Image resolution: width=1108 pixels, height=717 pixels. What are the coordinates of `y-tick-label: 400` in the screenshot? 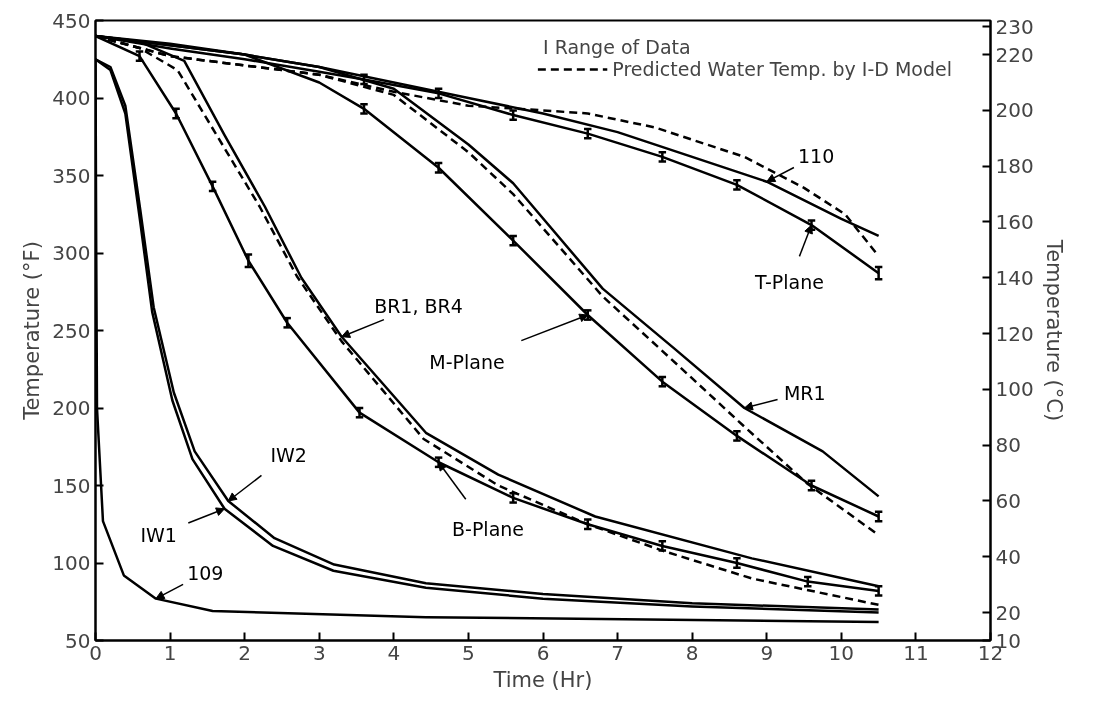 It's located at (71, 98).